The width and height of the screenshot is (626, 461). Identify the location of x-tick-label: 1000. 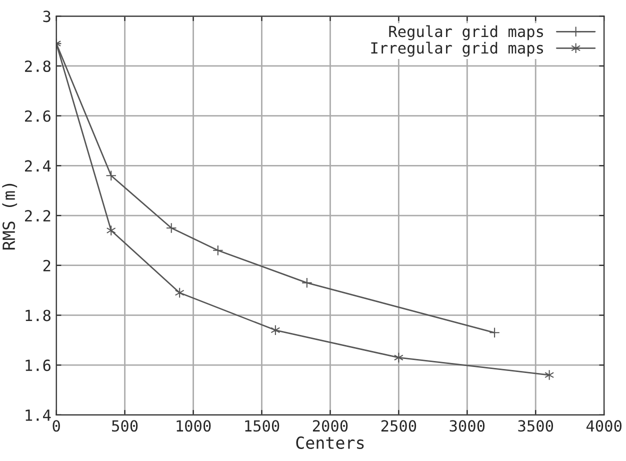
(193, 426).